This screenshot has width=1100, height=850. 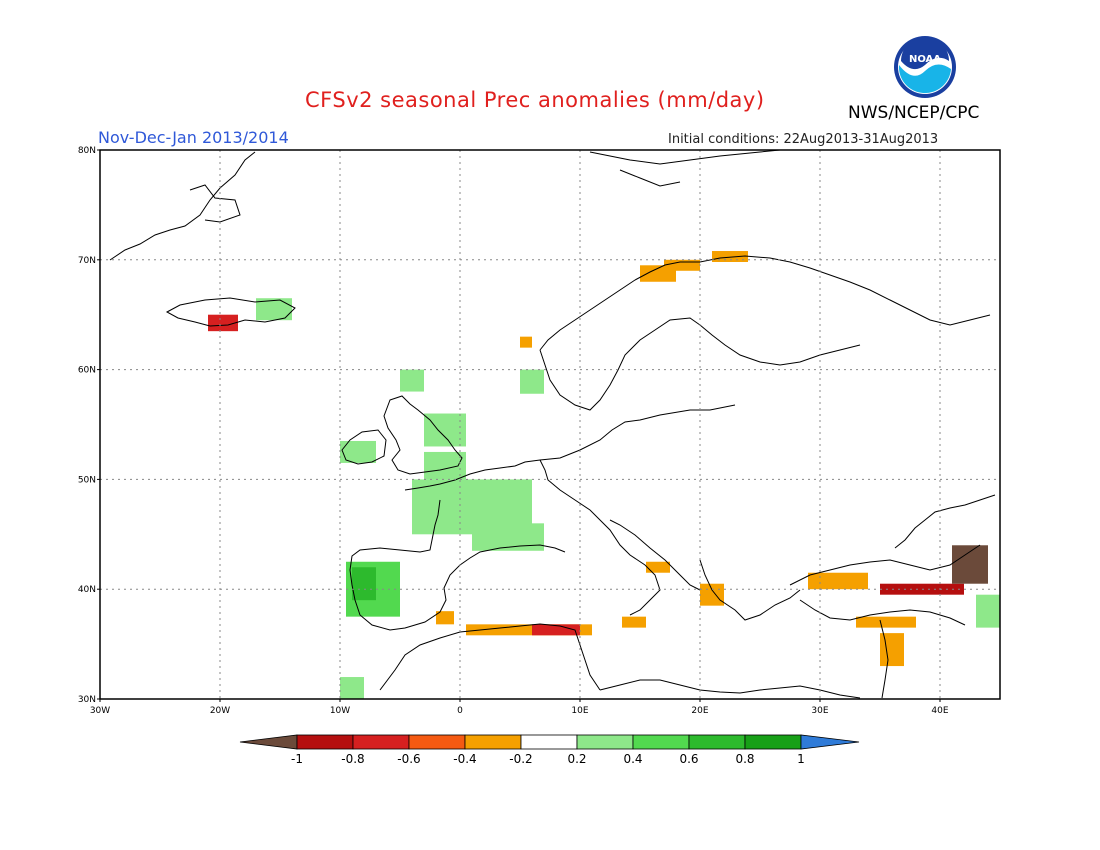 What do you see at coordinates (464, 759) in the screenshot?
I see `colorbar-tick-label: -0.4` at bounding box center [464, 759].